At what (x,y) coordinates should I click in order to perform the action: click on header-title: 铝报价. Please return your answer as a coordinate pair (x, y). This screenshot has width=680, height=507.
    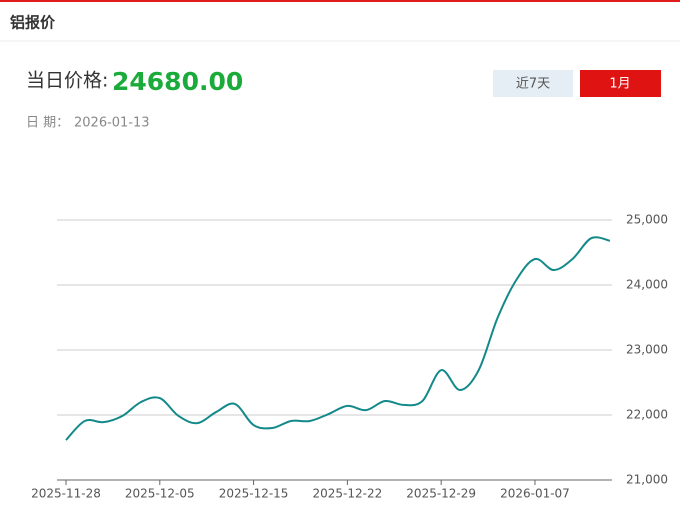
    Looking at the image, I should click on (33, 23).